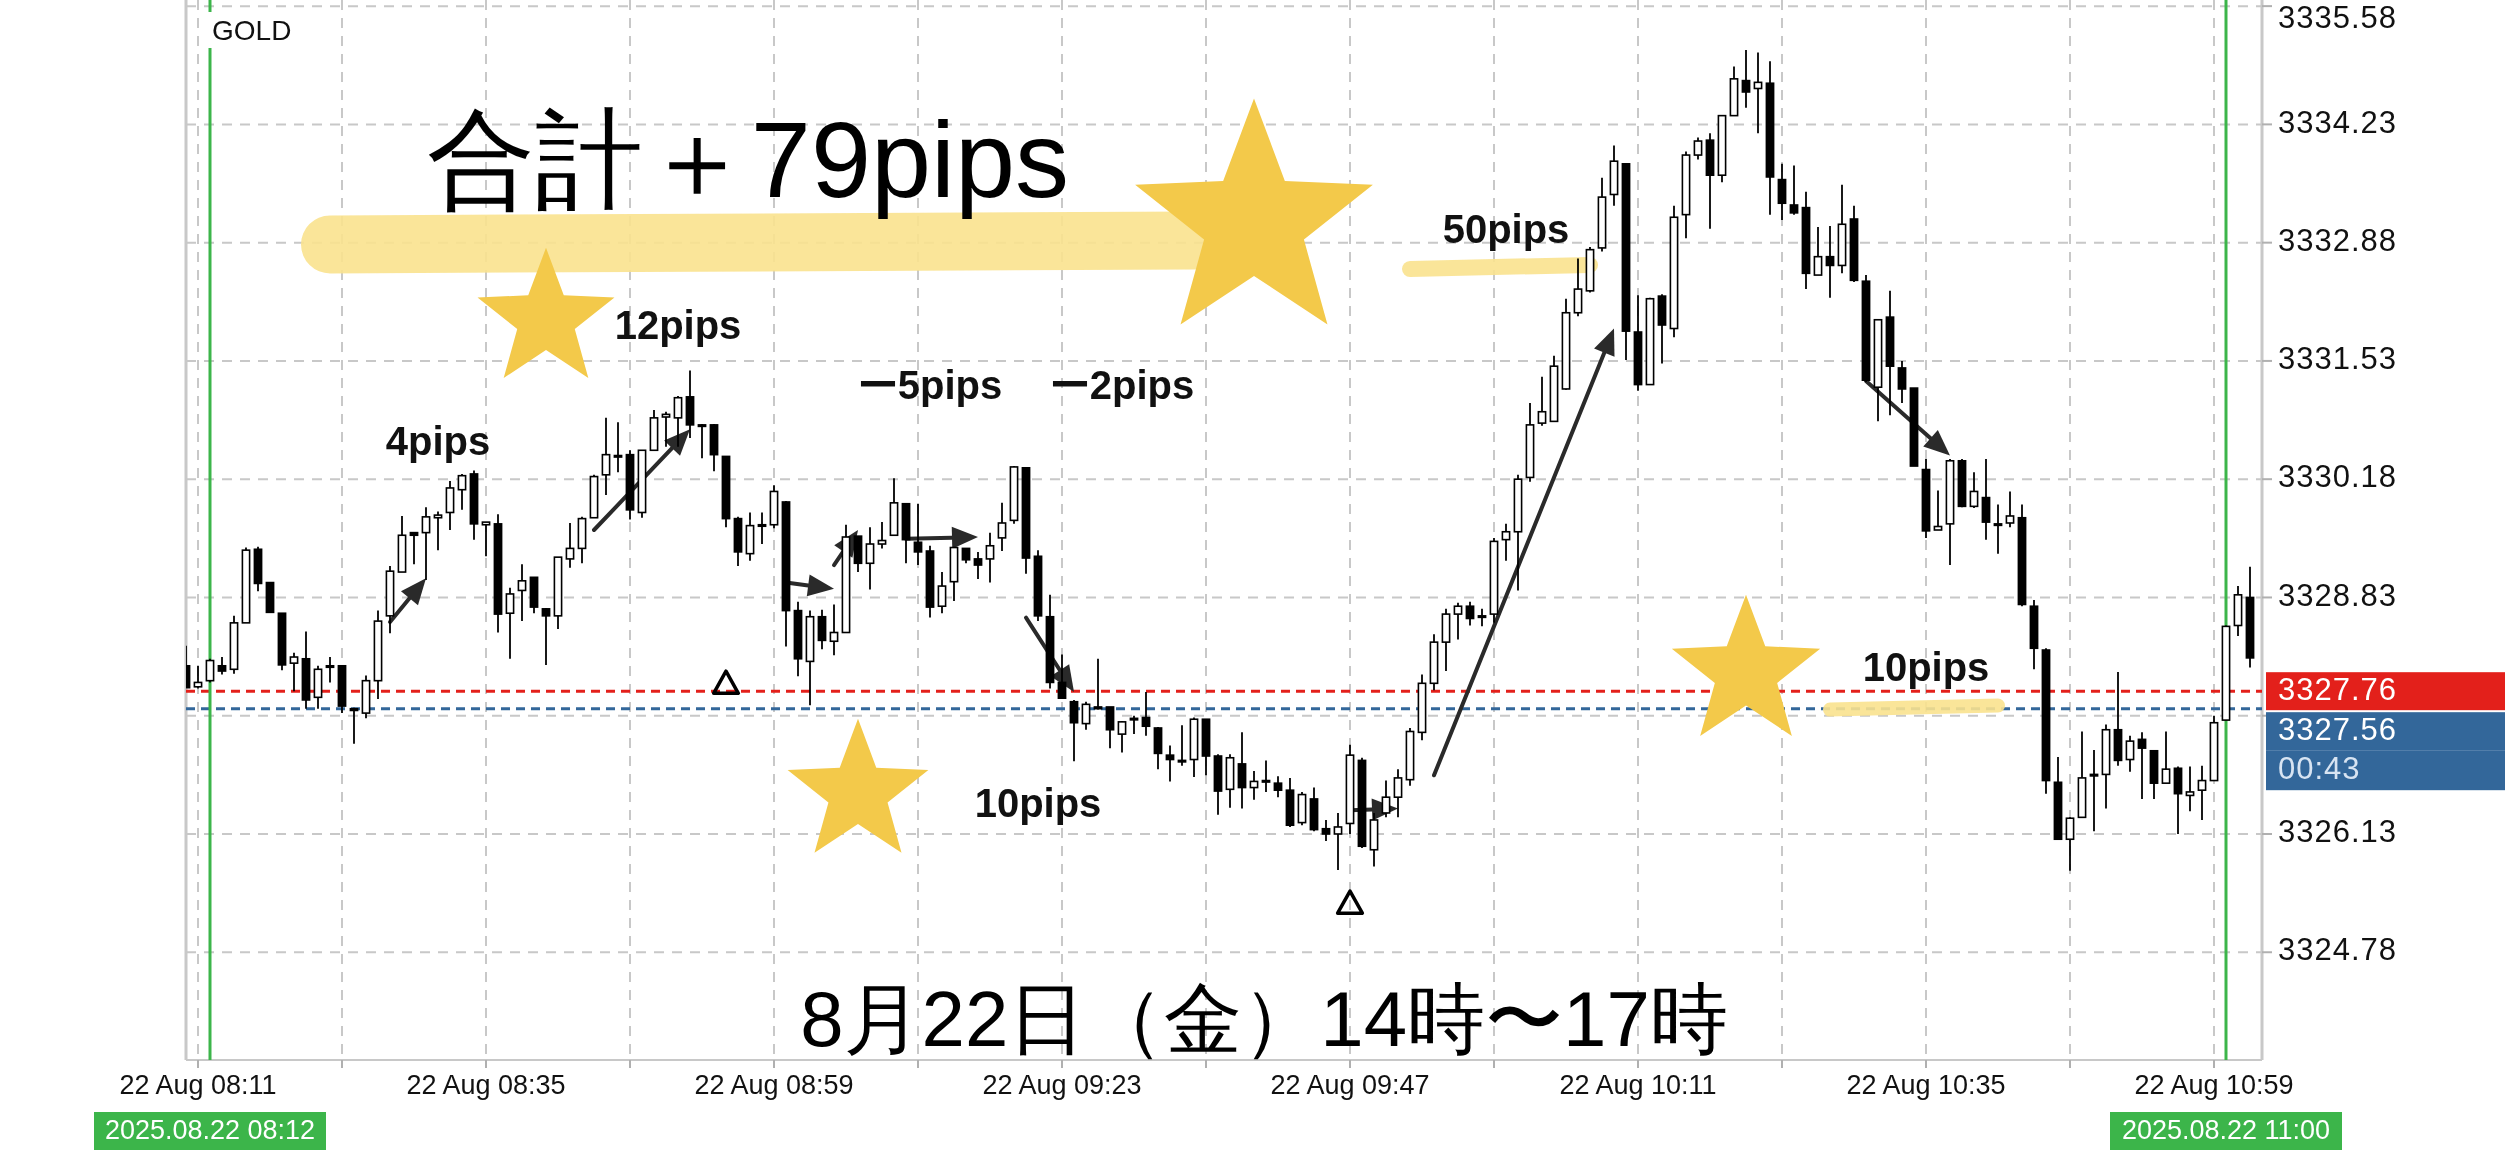 The width and height of the screenshot is (2511, 1155). Describe the element at coordinates (486, 1085) in the screenshot. I see `x-tick-label: 22 Aug 08:35` at that location.